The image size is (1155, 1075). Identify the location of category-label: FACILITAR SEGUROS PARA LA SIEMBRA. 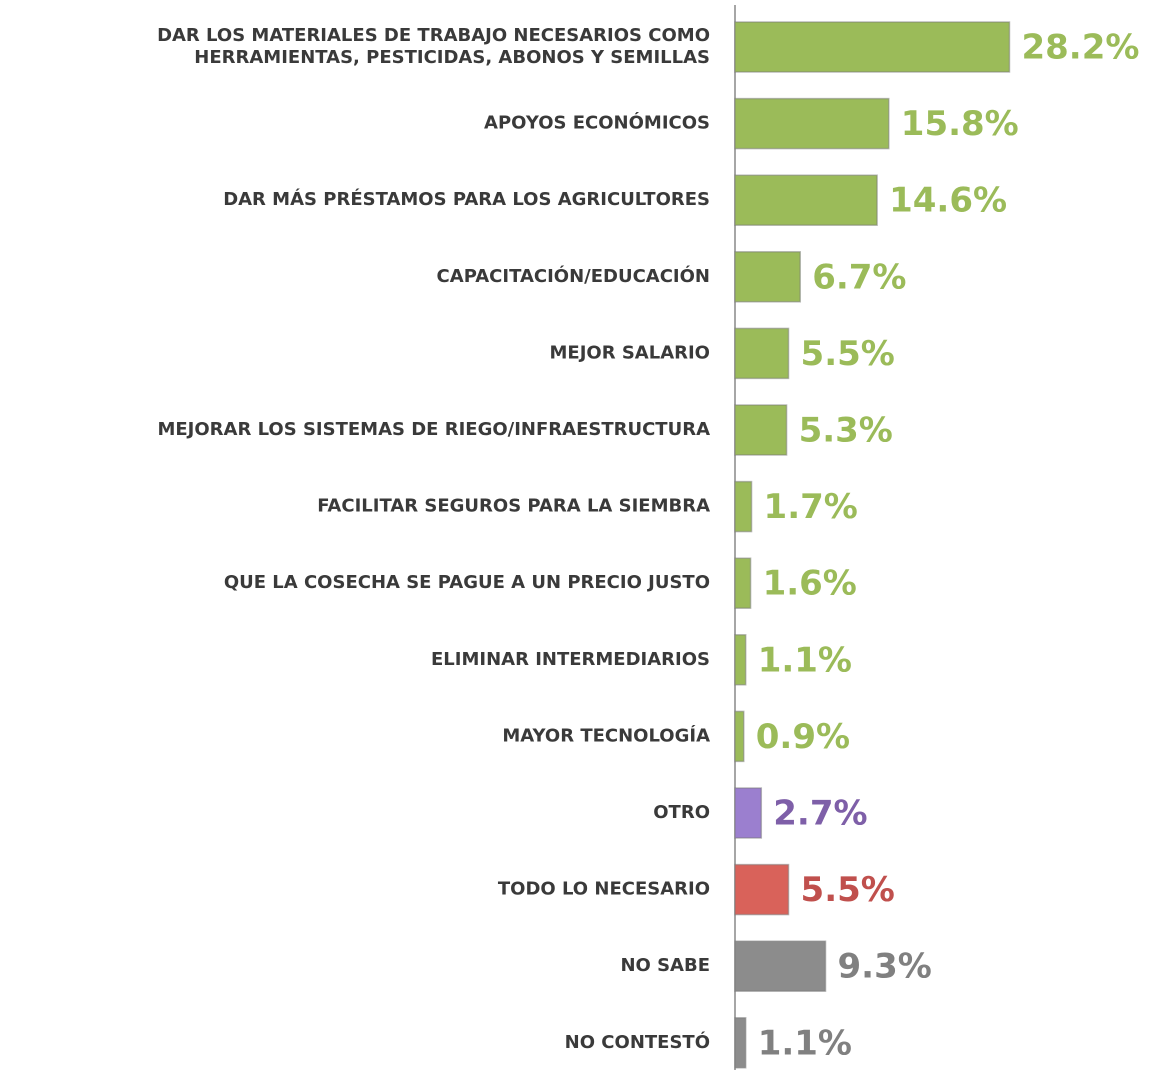
(513, 506).